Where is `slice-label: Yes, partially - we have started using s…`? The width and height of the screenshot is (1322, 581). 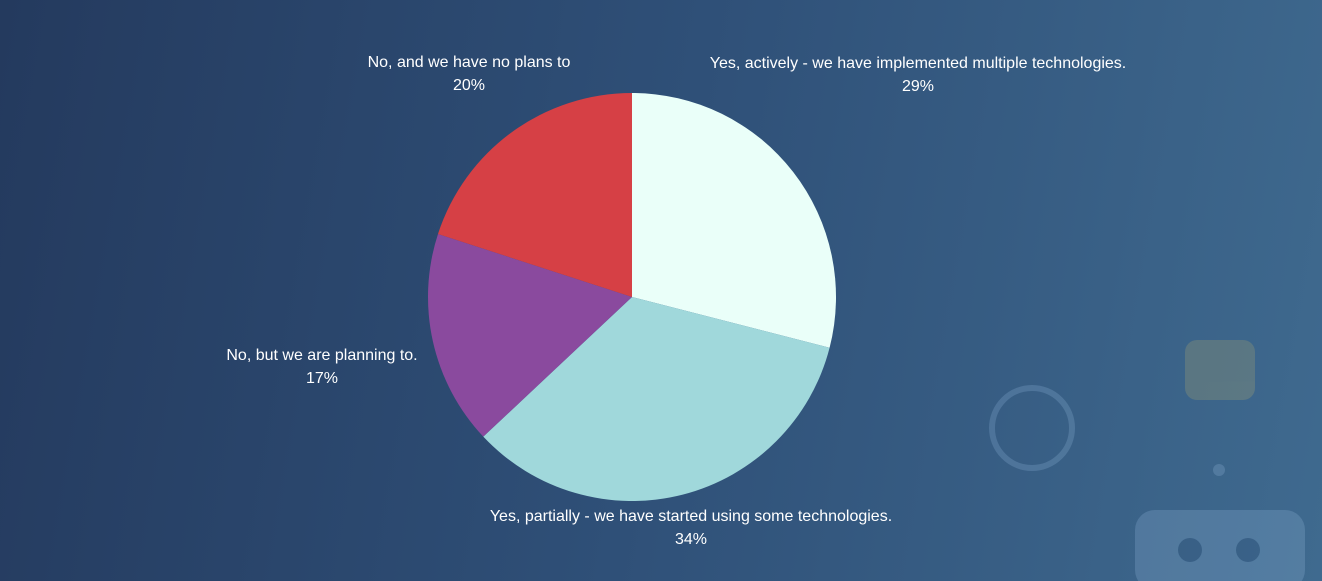
slice-label: Yes, partially - we have started using s… is located at coordinates (691, 516).